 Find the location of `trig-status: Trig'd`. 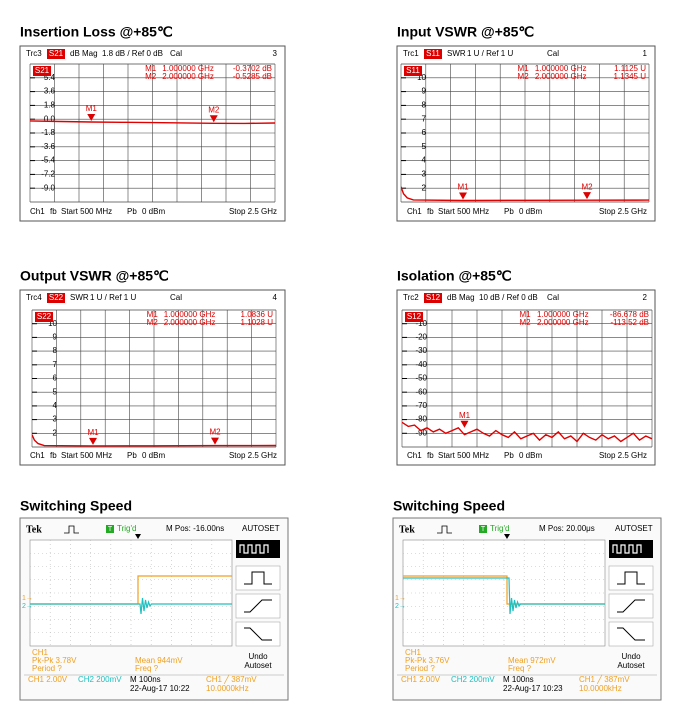

trig-status: Trig'd is located at coordinates (499, 528).